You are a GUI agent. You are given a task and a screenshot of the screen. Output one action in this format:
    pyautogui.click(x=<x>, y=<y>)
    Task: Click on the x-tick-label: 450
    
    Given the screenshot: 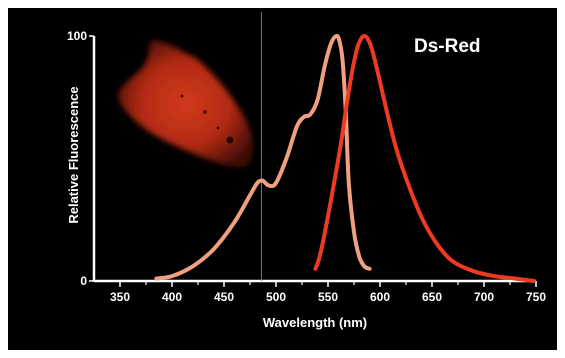 What is the action you would take?
    pyautogui.click(x=224, y=297)
    